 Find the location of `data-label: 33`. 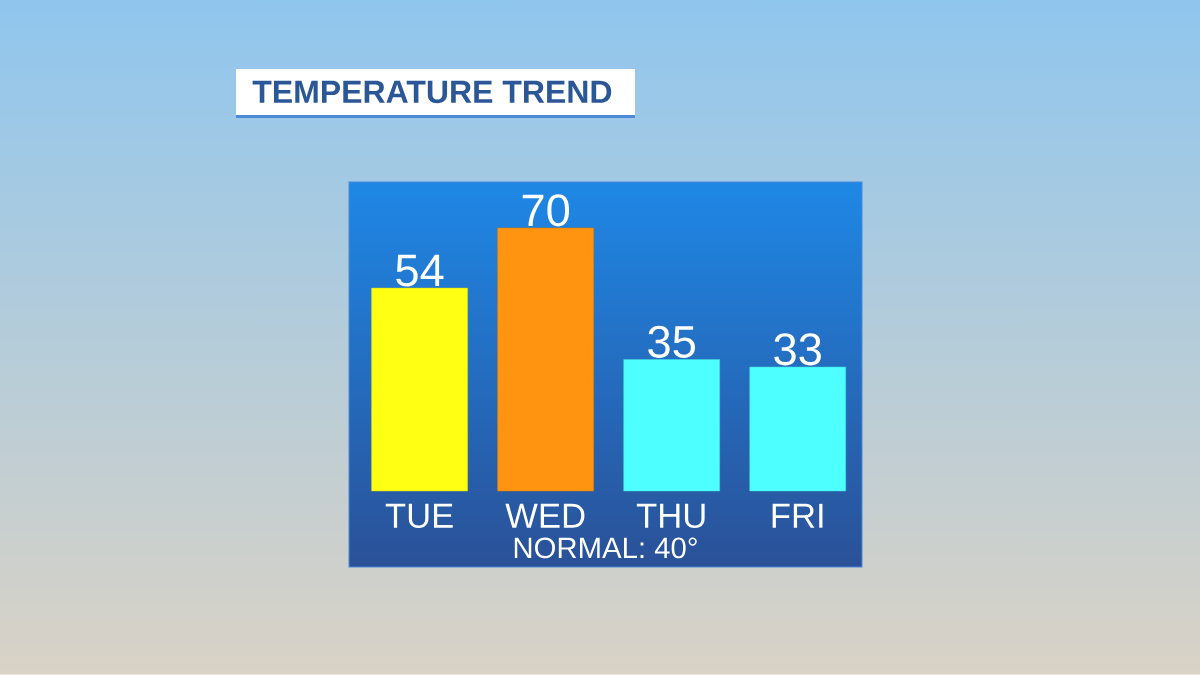

data-label: 33 is located at coordinates (797, 349).